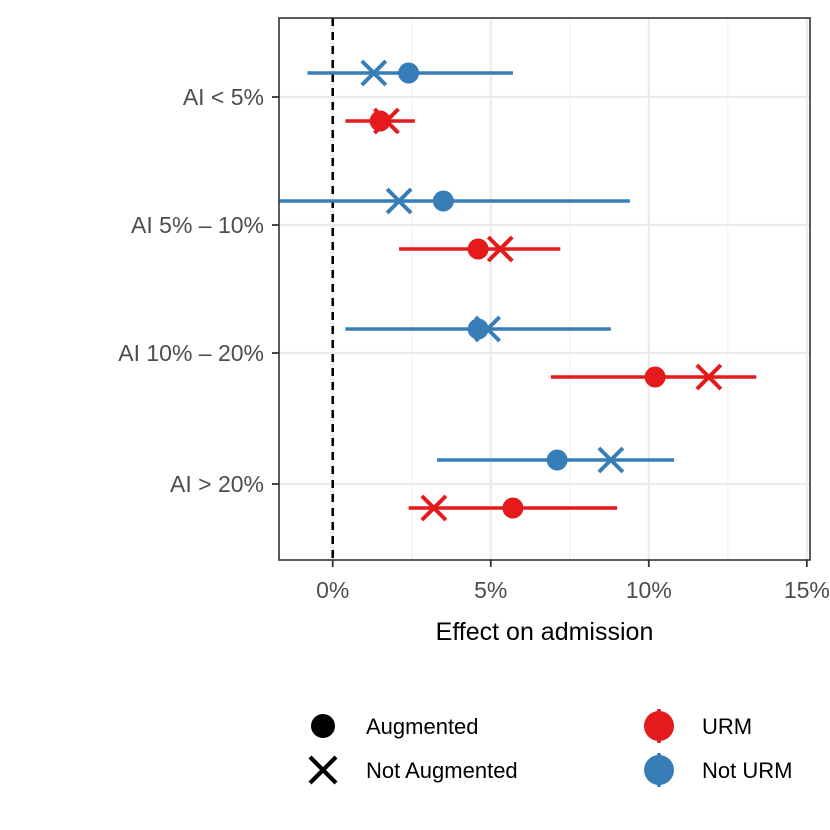  Describe the element at coordinates (490, 590) in the screenshot. I see `x-tick-label: 5%` at that location.